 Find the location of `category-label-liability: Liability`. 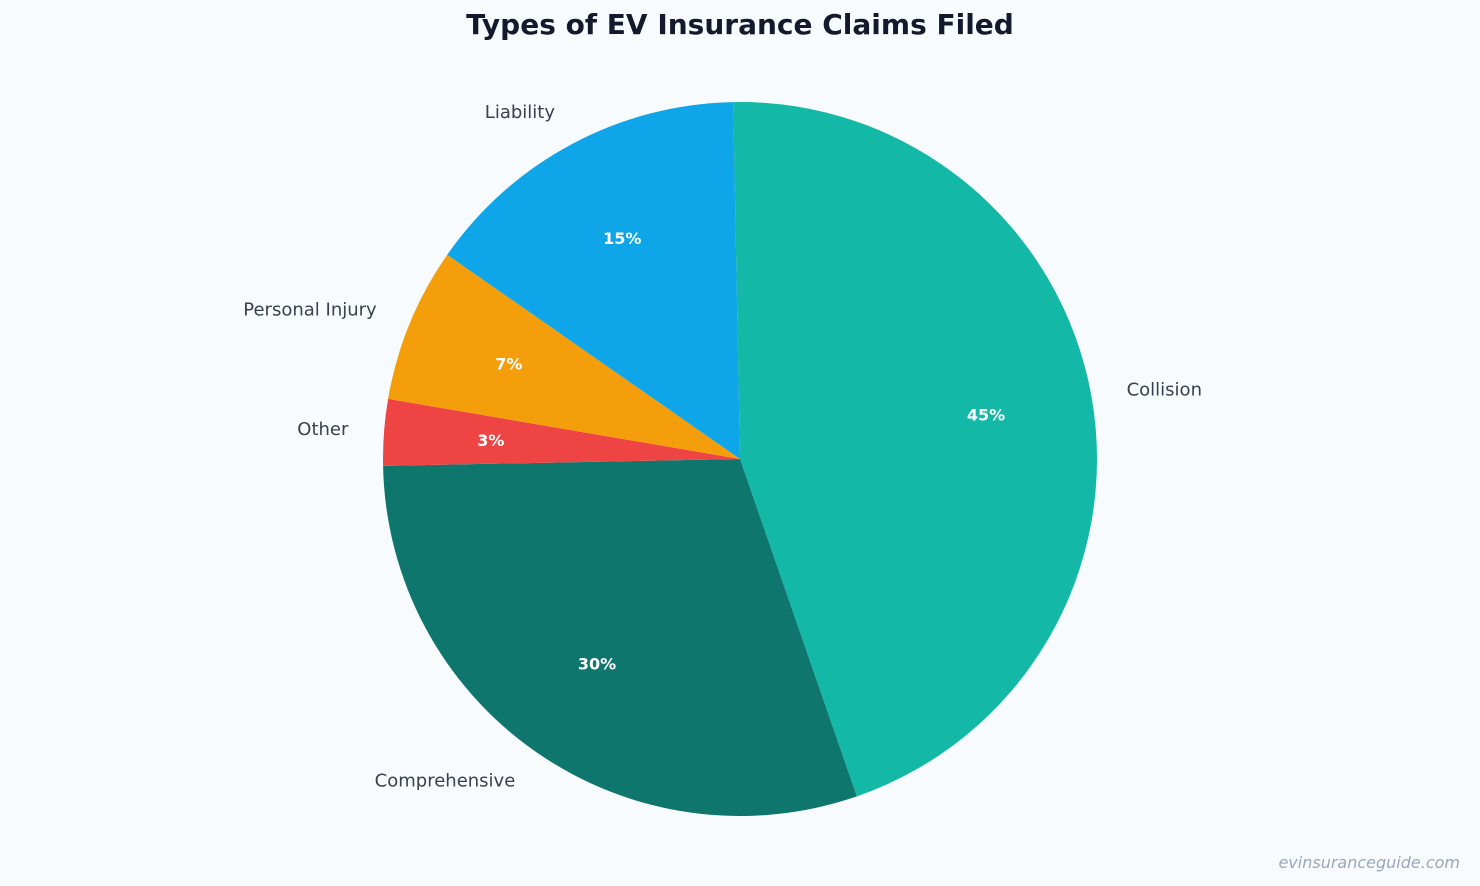

category-label-liability: Liability is located at coordinates (520, 112).